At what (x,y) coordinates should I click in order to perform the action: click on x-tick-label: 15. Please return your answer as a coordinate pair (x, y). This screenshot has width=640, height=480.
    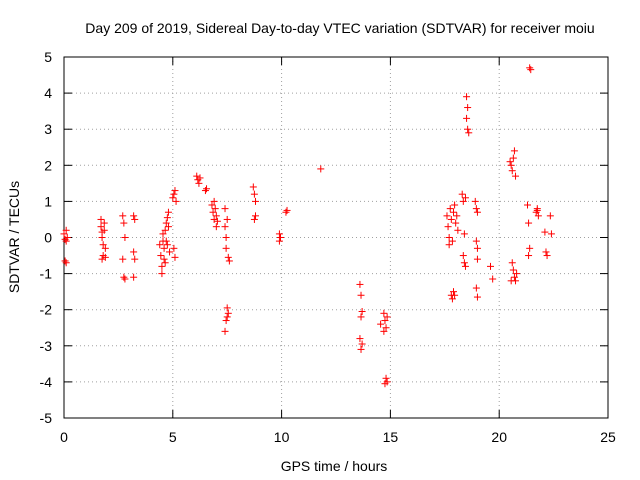
    Looking at the image, I should click on (391, 437).